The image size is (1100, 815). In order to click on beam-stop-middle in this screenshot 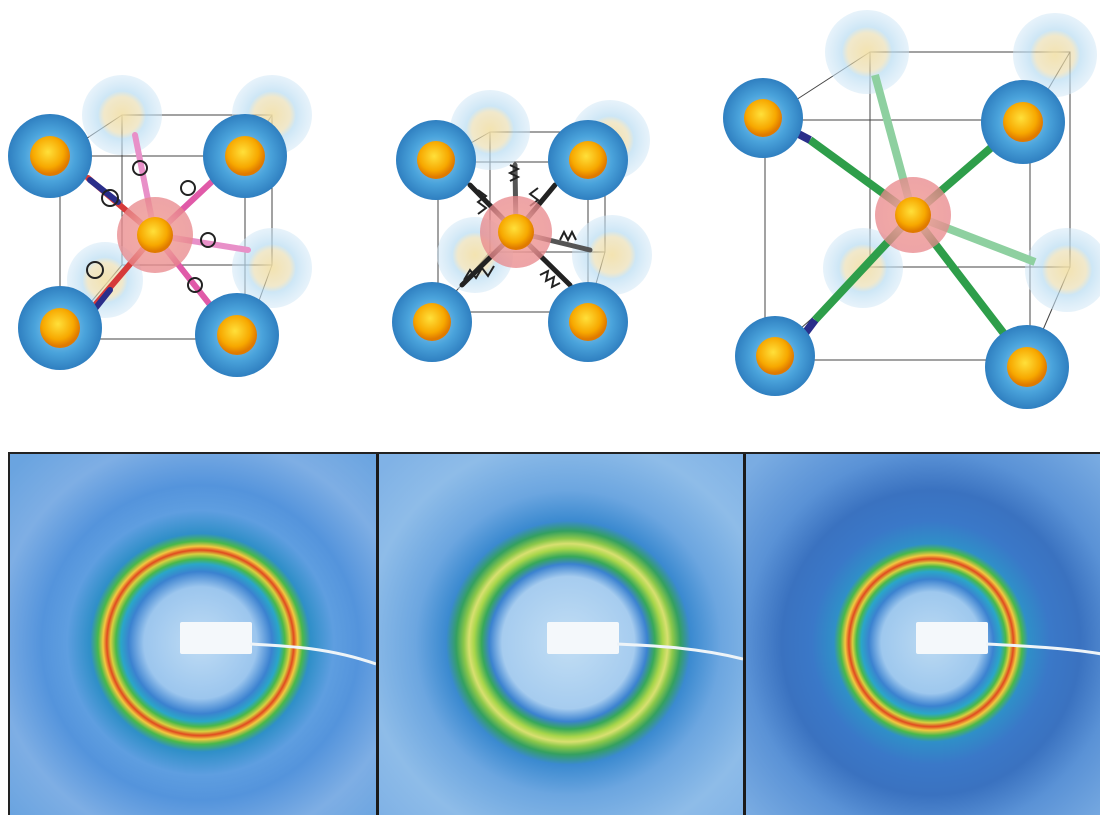, I will do `click(645, 641)`.